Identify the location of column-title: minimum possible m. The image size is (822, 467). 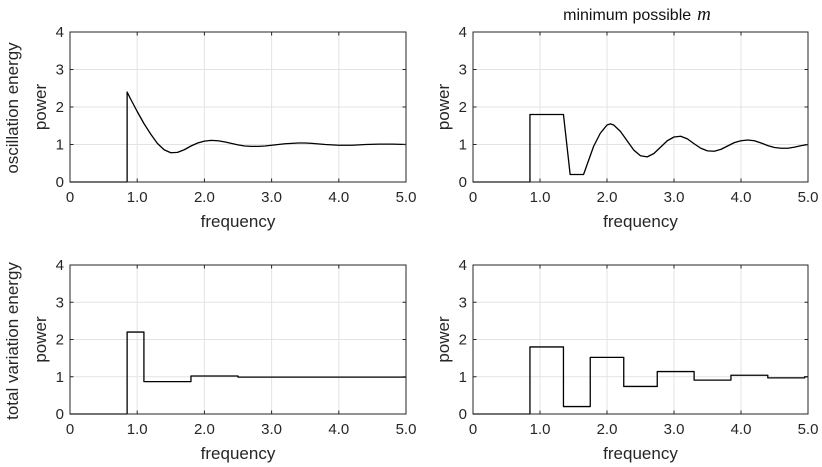
(637, 14).